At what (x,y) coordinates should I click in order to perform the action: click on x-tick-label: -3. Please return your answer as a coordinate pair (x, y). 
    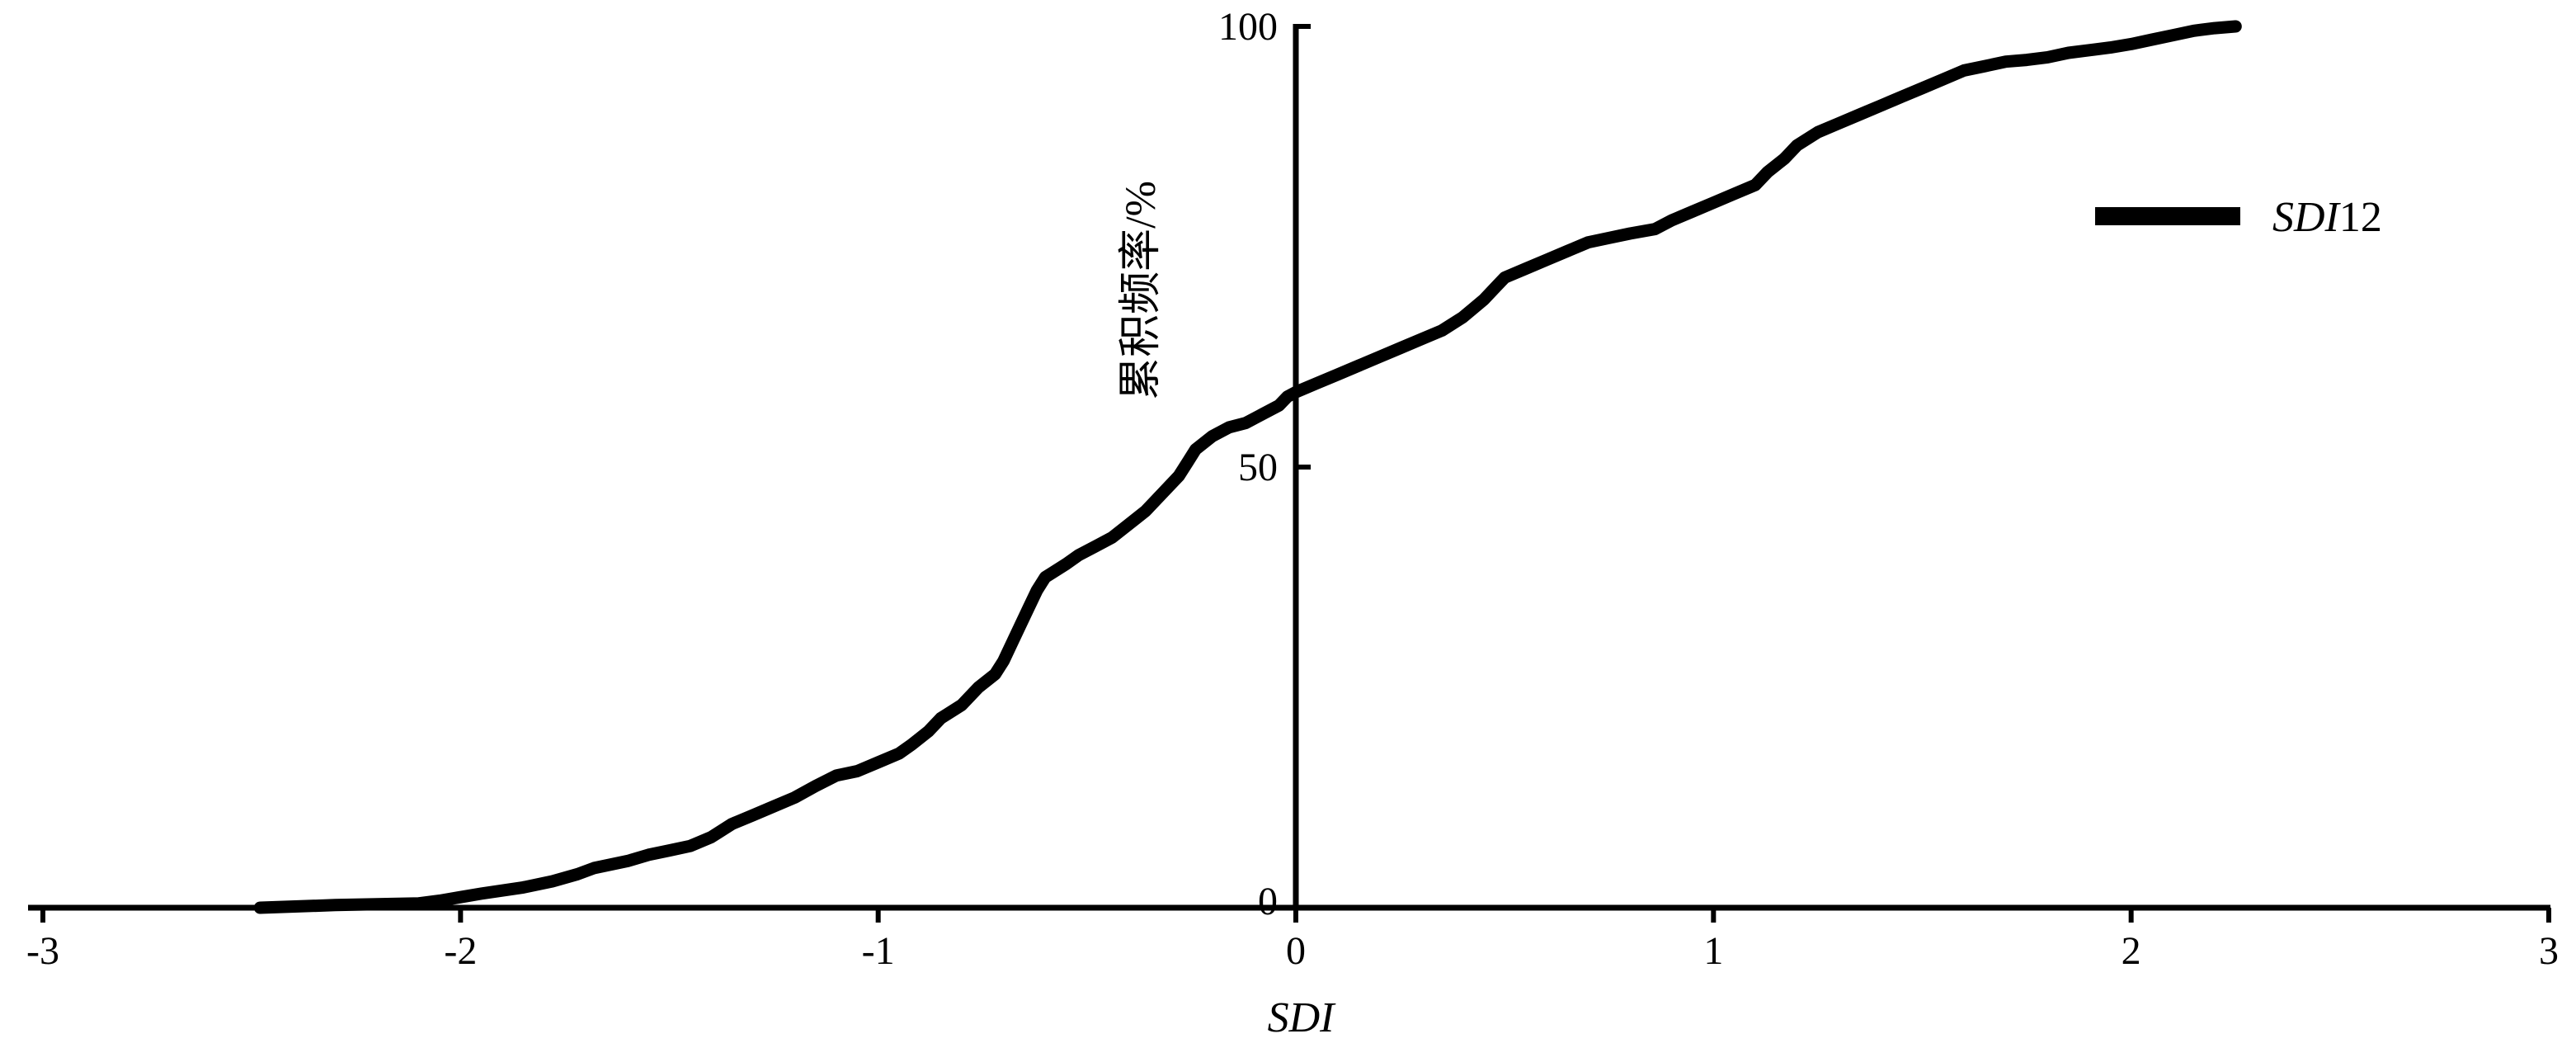
    Looking at the image, I should click on (42, 951).